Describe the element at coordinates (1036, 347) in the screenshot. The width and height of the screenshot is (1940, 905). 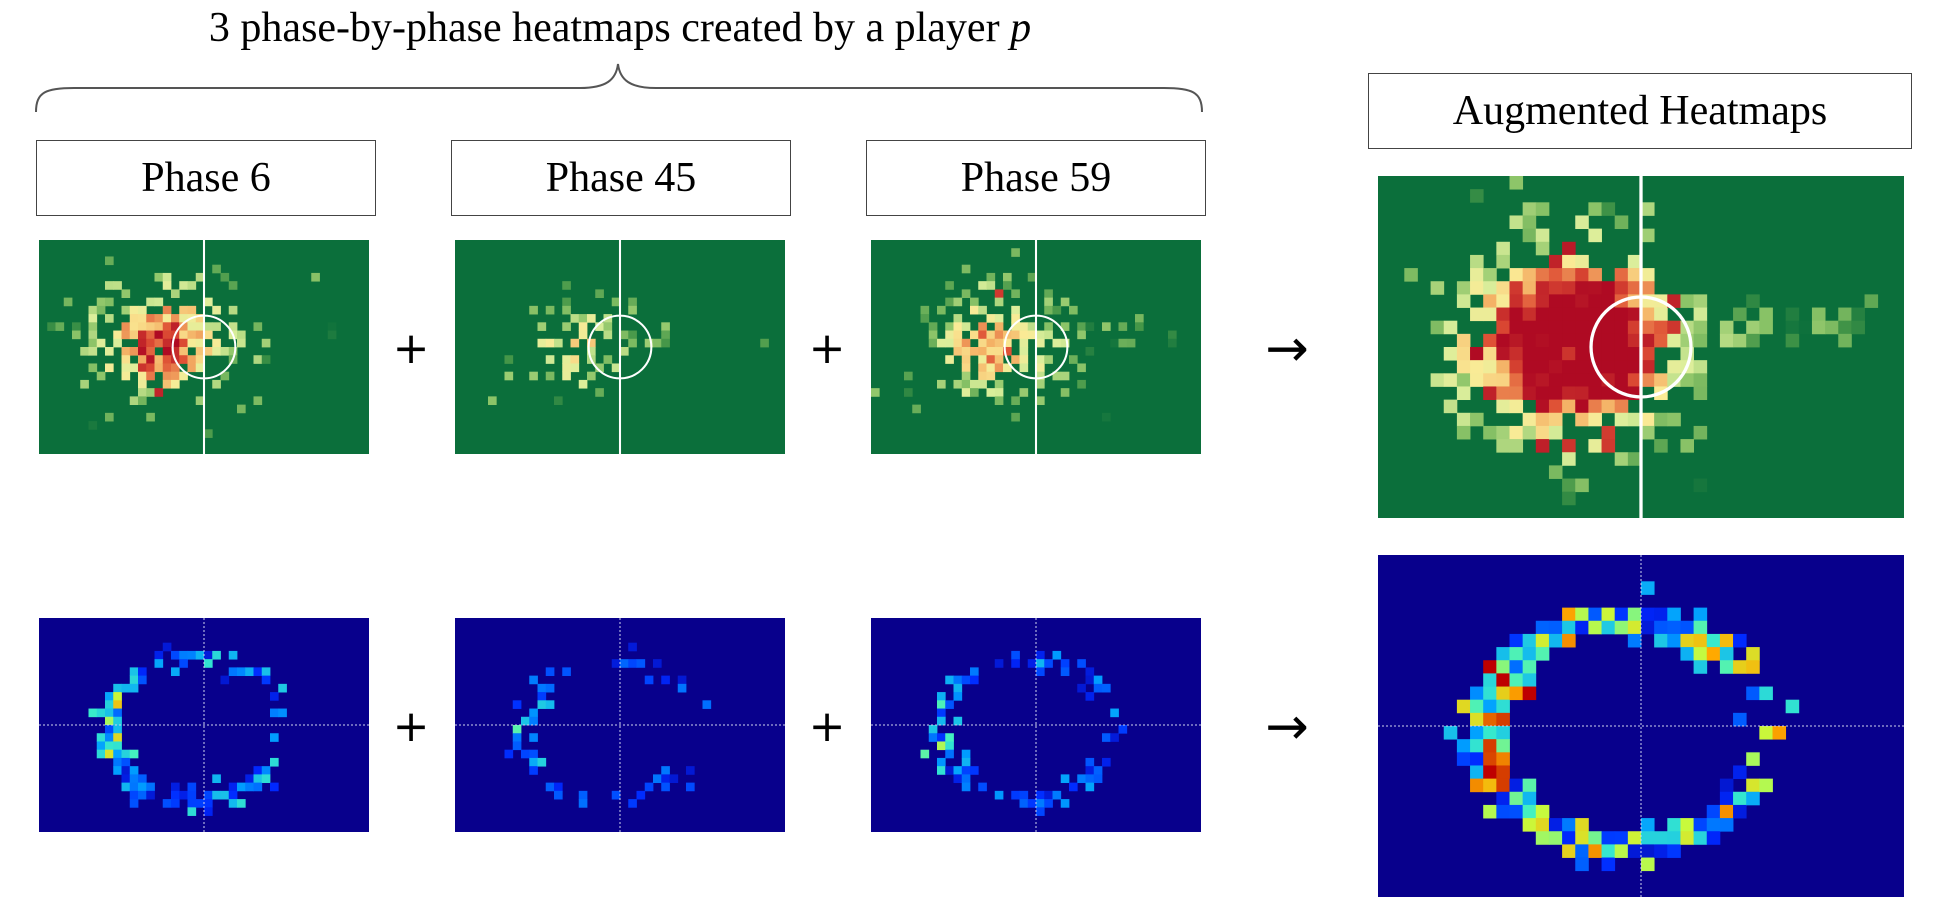
I see `center-circle` at that location.